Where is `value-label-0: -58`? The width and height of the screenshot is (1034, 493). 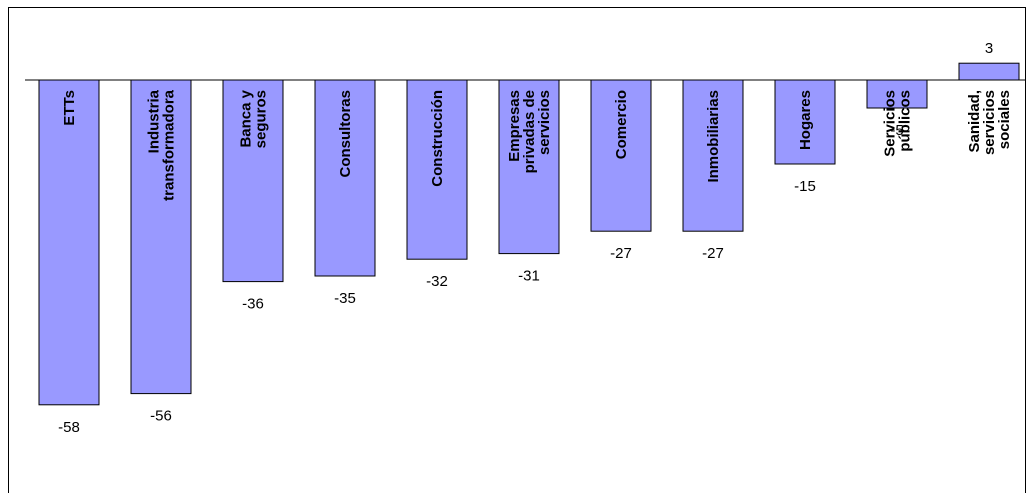
value-label-0: -58 is located at coordinates (69, 427).